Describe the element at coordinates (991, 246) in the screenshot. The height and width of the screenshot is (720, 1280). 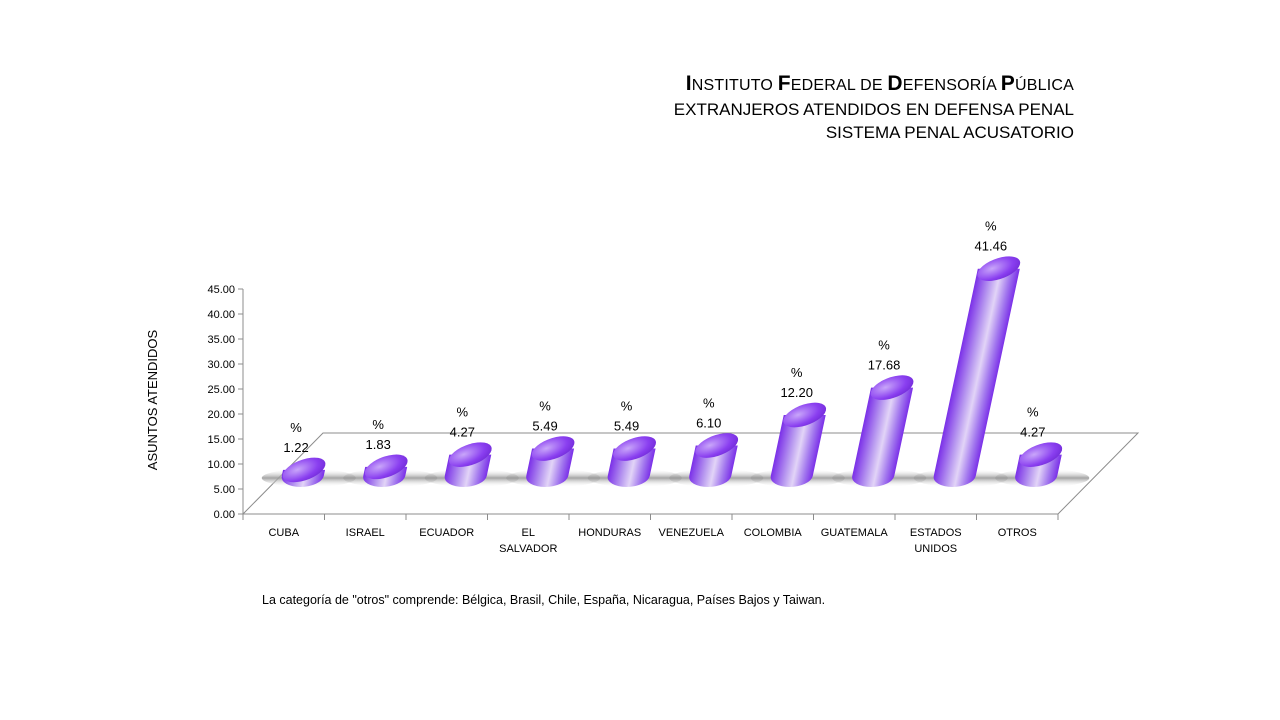
I see `data-label: 41.46` at that location.